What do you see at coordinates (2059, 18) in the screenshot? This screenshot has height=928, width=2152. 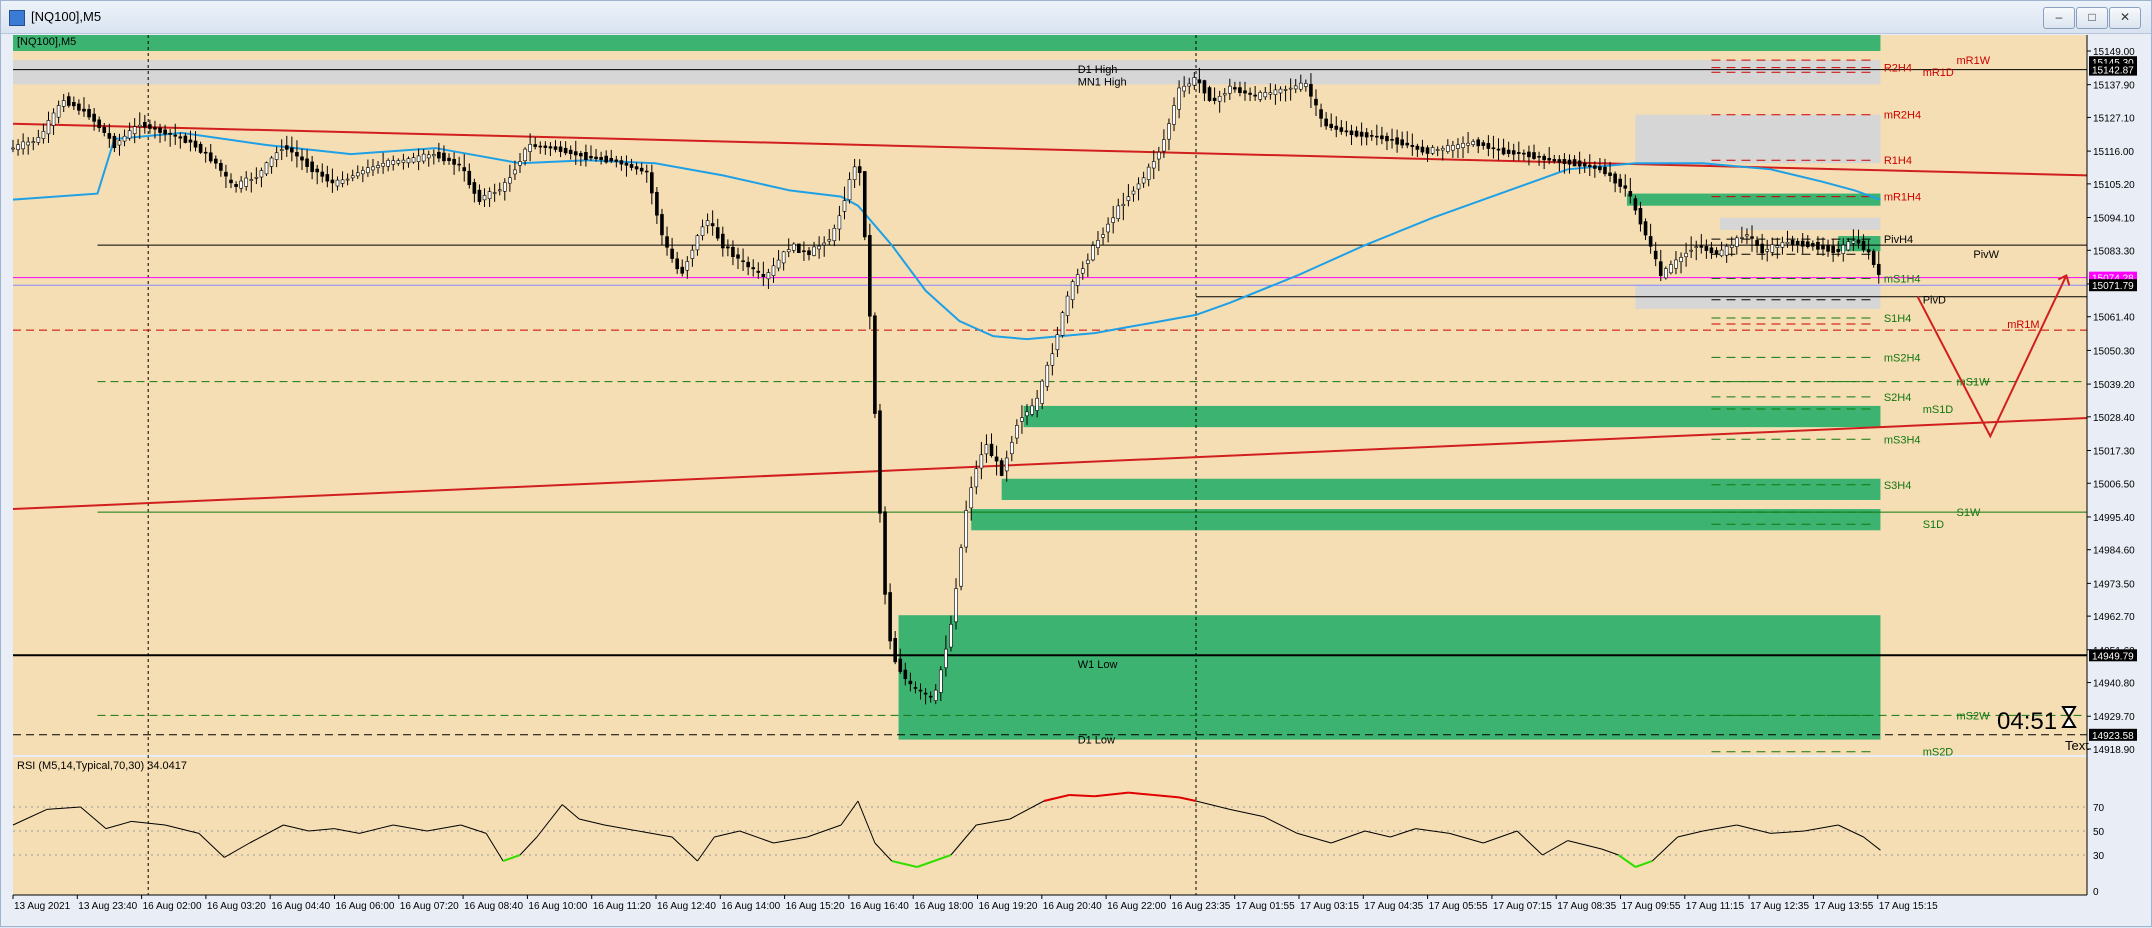 I see `minimize-button: –` at bounding box center [2059, 18].